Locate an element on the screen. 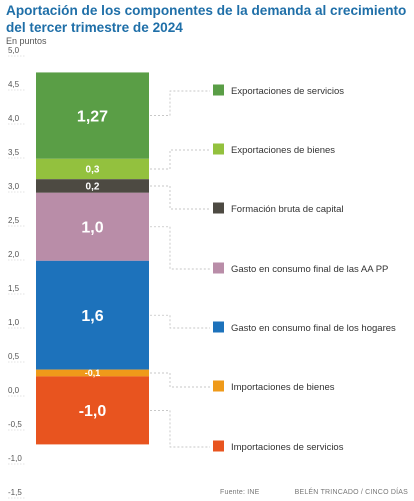 The width and height of the screenshot is (414, 501). source-note: Fuente: INE is located at coordinates (240, 492).